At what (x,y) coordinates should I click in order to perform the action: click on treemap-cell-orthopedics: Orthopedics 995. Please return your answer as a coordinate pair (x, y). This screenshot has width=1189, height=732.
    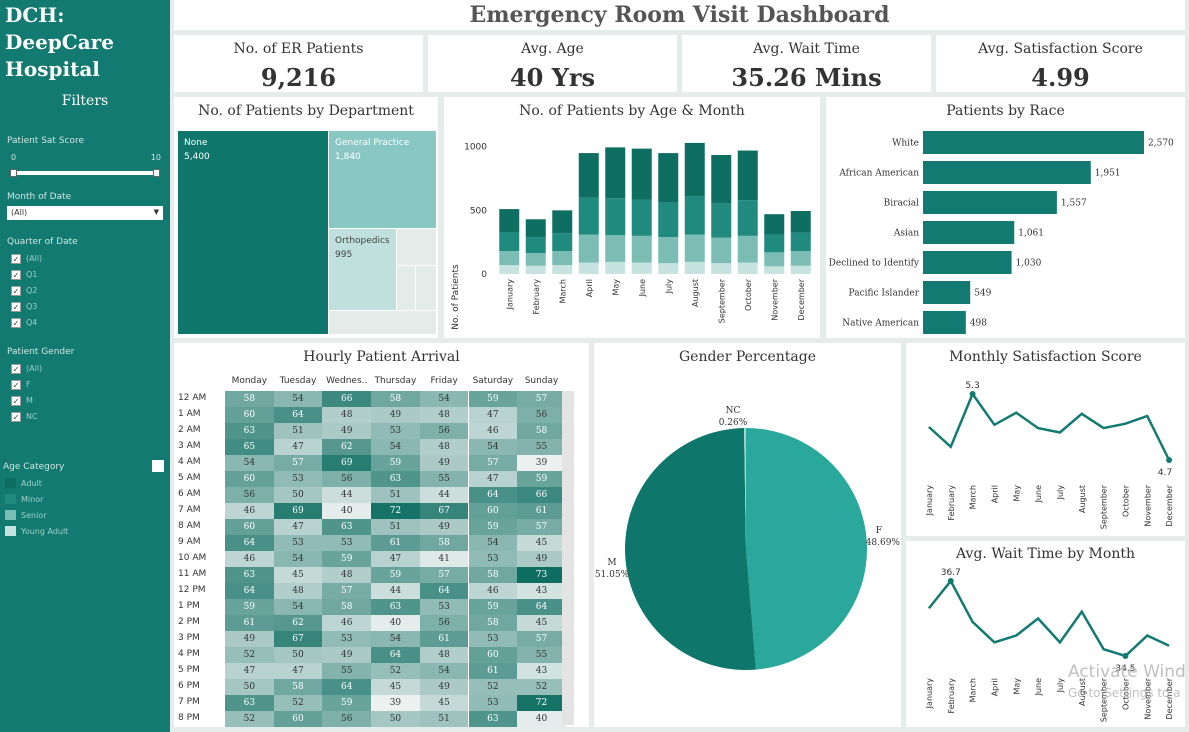
    Looking at the image, I should click on (362, 269).